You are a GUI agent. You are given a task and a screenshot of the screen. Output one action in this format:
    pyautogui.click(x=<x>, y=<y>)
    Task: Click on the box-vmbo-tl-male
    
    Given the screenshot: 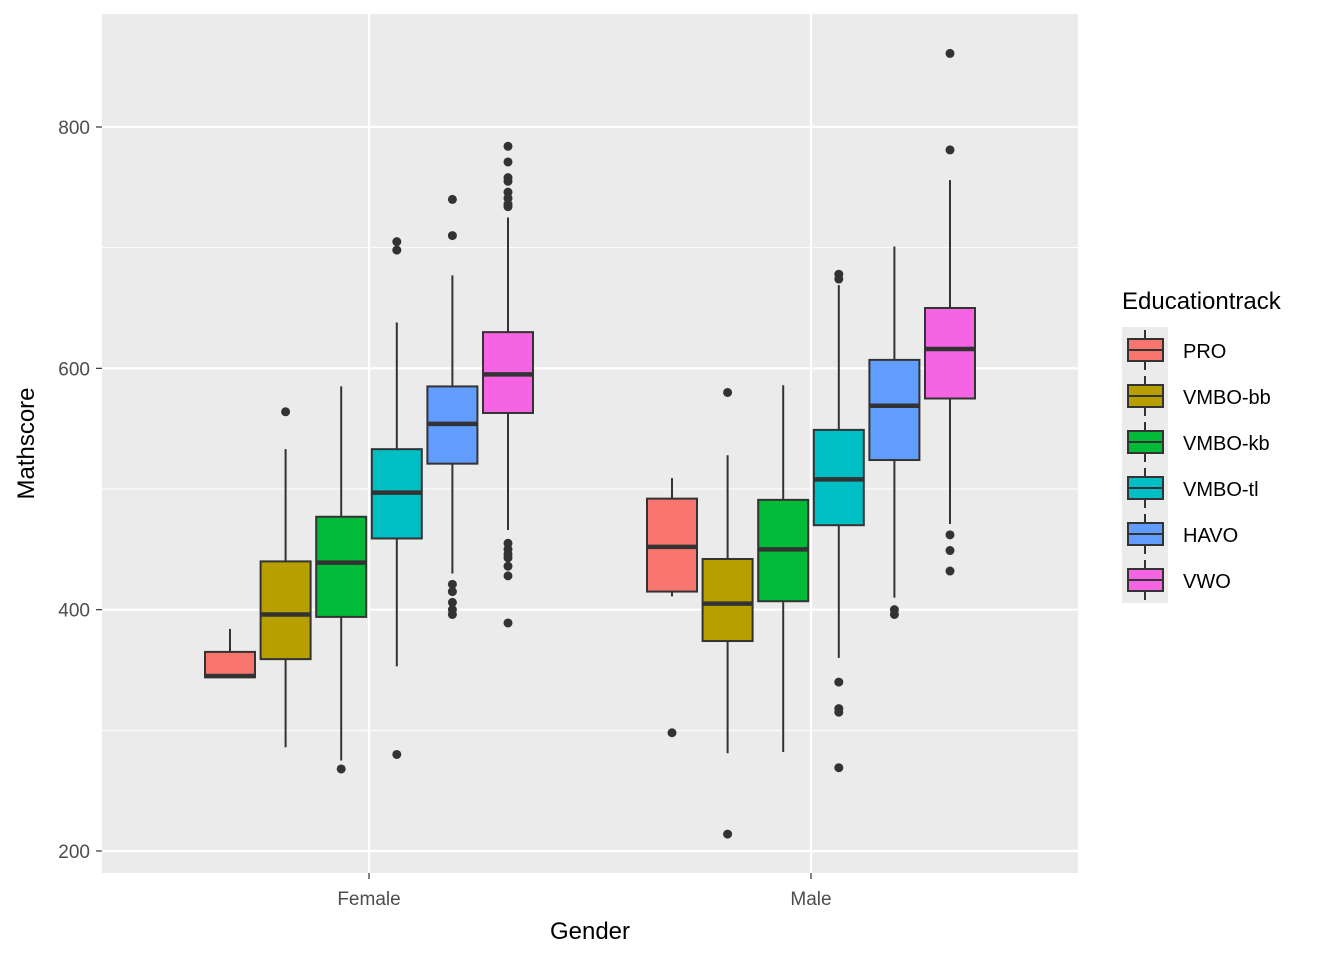 What is the action you would take?
    pyautogui.click(x=838, y=521)
    